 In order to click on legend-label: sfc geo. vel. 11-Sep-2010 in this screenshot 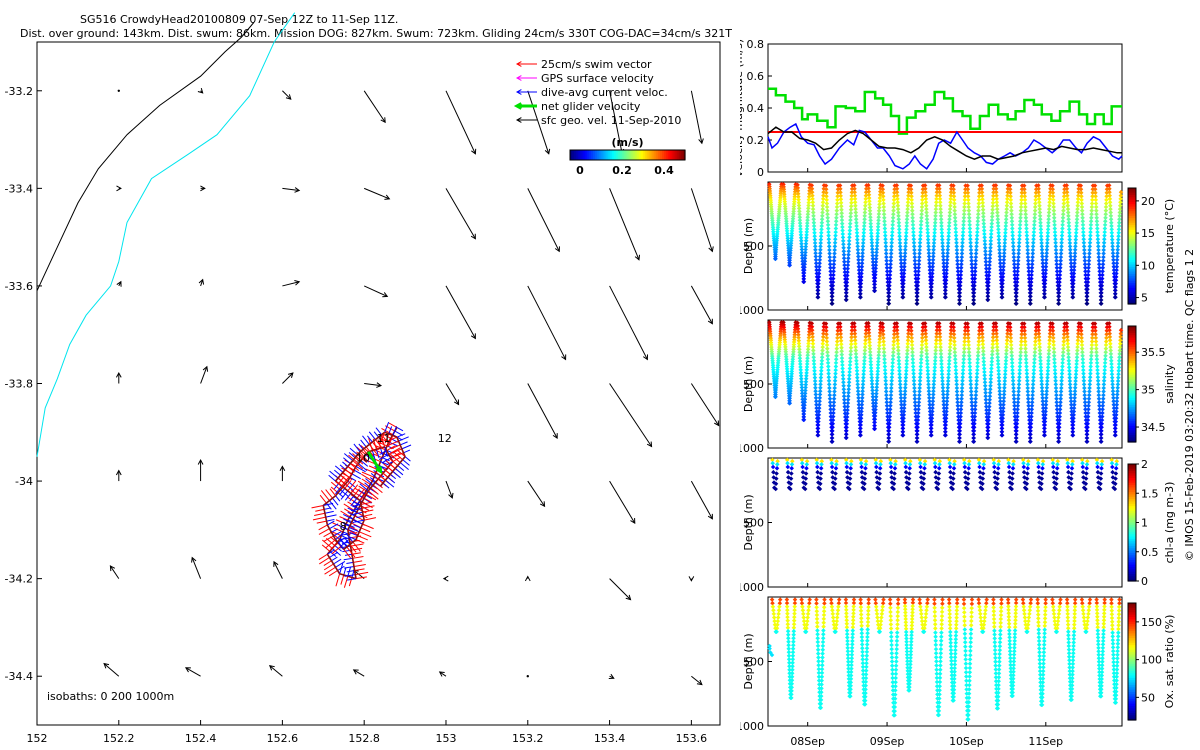, I will do `click(611, 120)`.